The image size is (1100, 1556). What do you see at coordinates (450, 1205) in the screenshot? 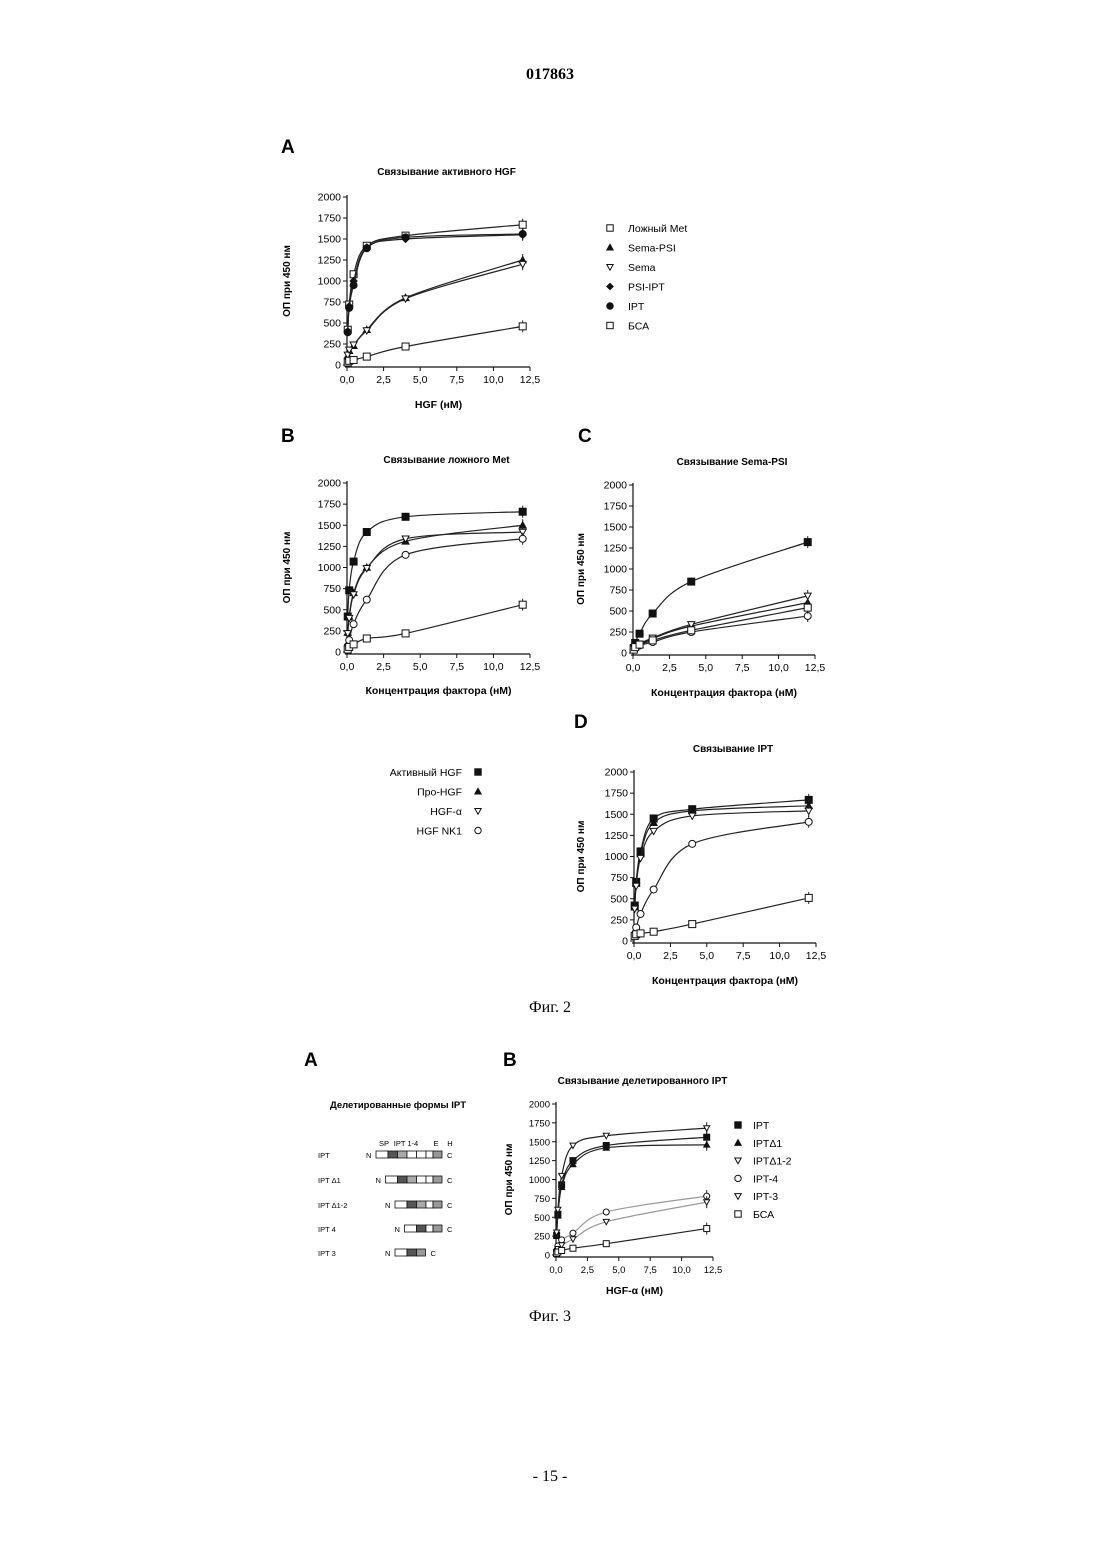
I see `c-terminus-label: C` at bounding box center [450, 1205].